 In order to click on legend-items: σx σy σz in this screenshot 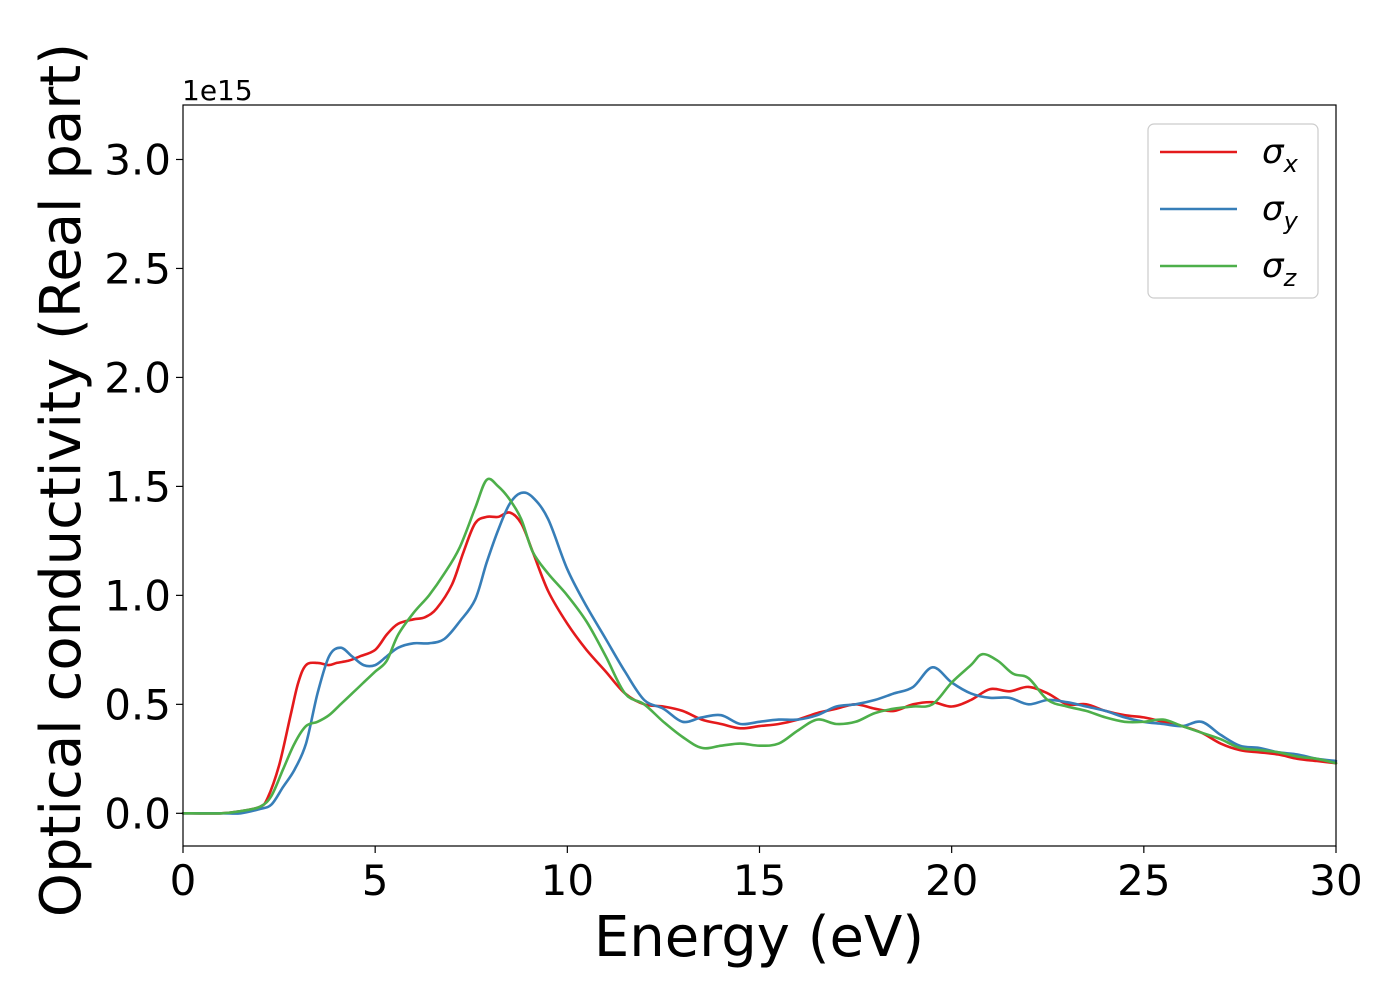, I will do `click(1229, 212)`.